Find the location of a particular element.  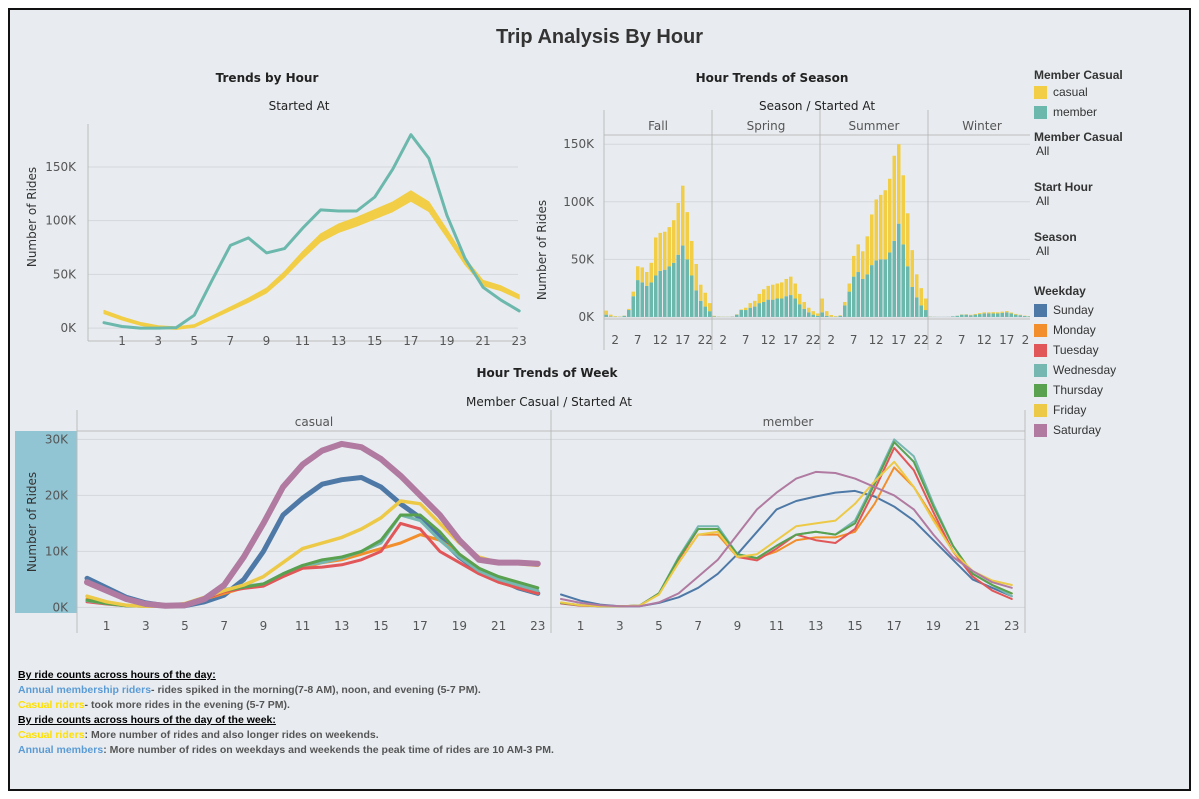

legend-label: Saturday is located at coordinates (1077, 430).